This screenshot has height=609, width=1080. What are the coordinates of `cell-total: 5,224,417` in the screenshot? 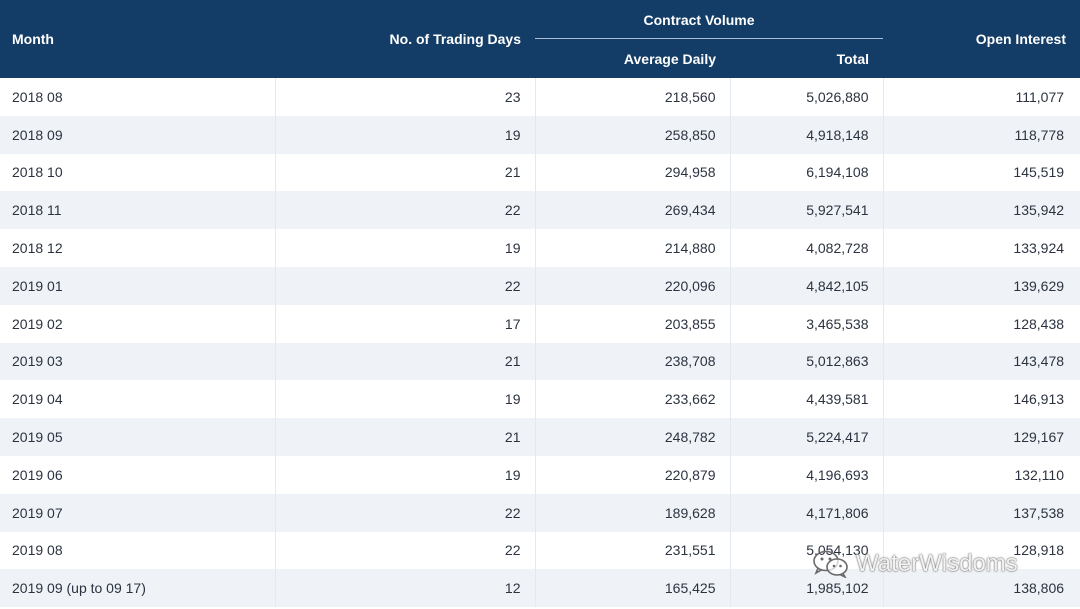 It's located at (807, 437).